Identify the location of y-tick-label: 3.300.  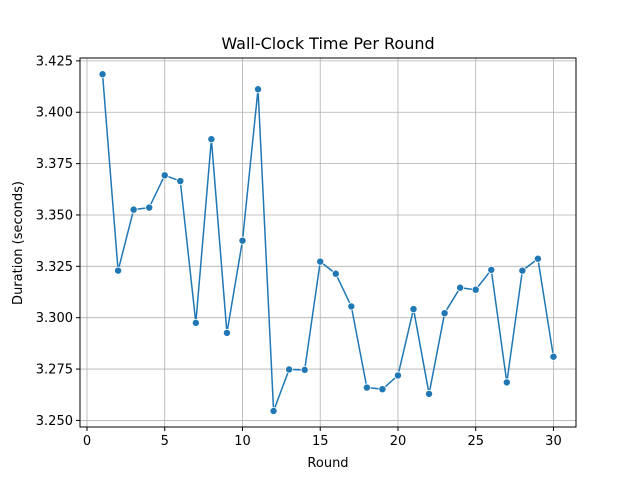
(54, 318).